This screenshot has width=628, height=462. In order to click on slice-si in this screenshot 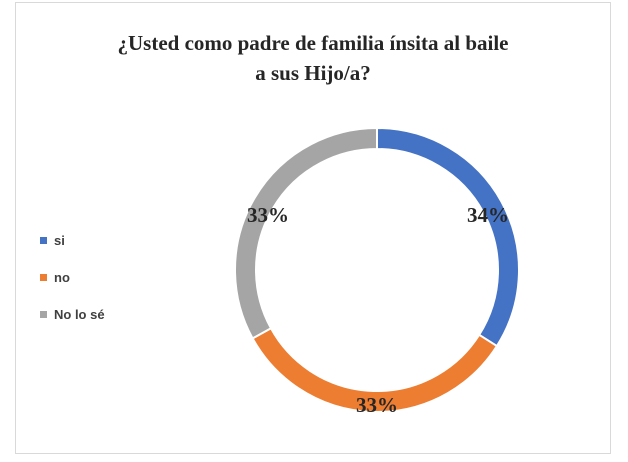, I will do `click(448, 237)`.